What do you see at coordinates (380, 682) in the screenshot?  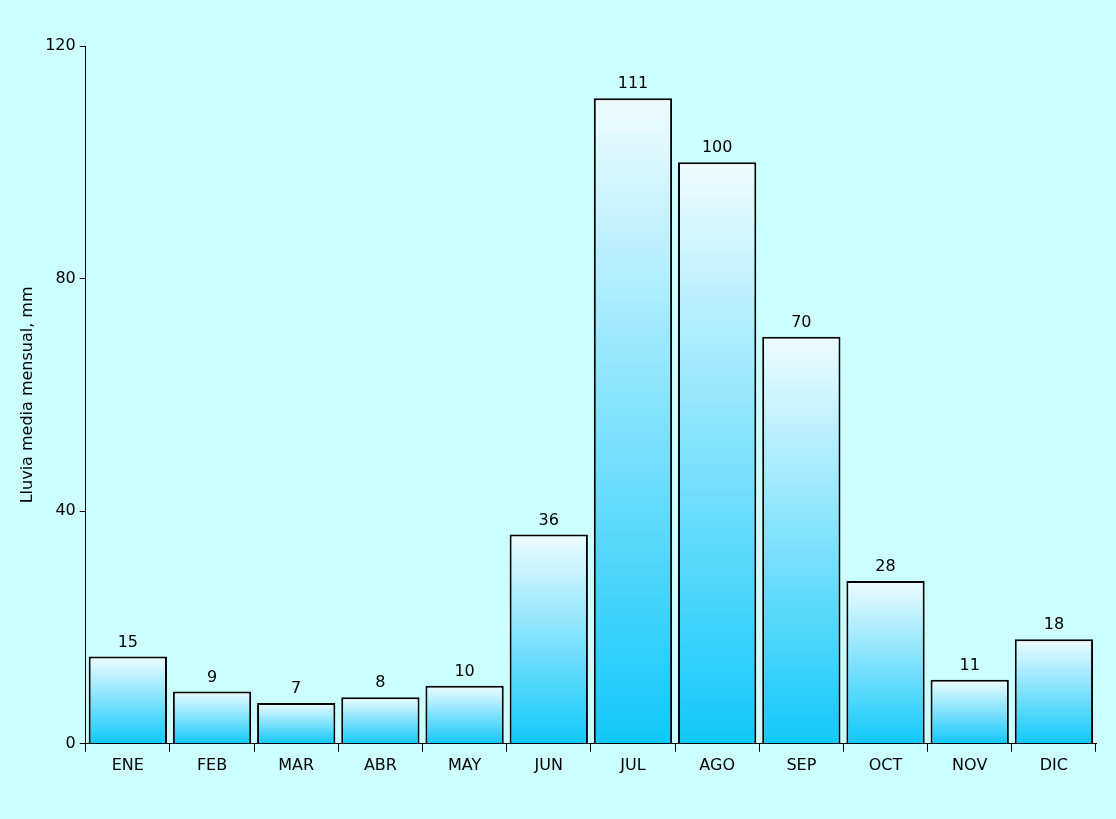 I see `data-label: 8` at bounding box center [380, 682].